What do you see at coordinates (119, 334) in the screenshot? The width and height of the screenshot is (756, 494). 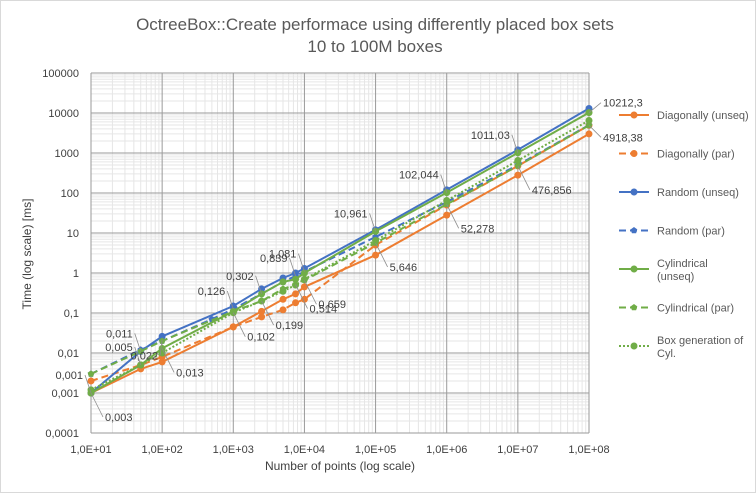 I see `data-label: 0,011` at bounding box center [119, 334].